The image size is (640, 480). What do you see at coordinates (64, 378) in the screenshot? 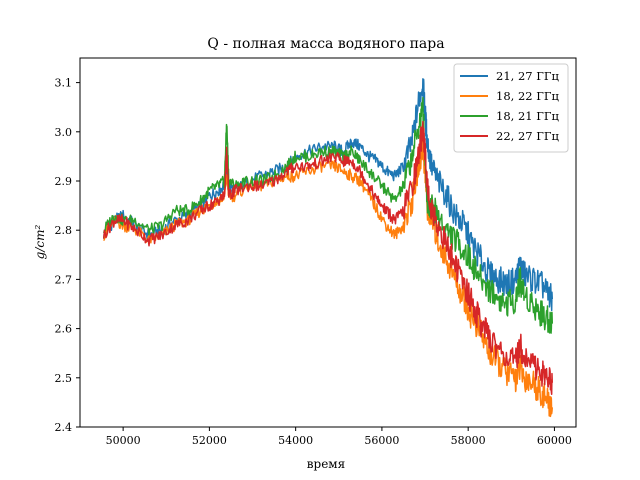
I see `y-tick-label: 2.5` at bounding box center [64, 378].